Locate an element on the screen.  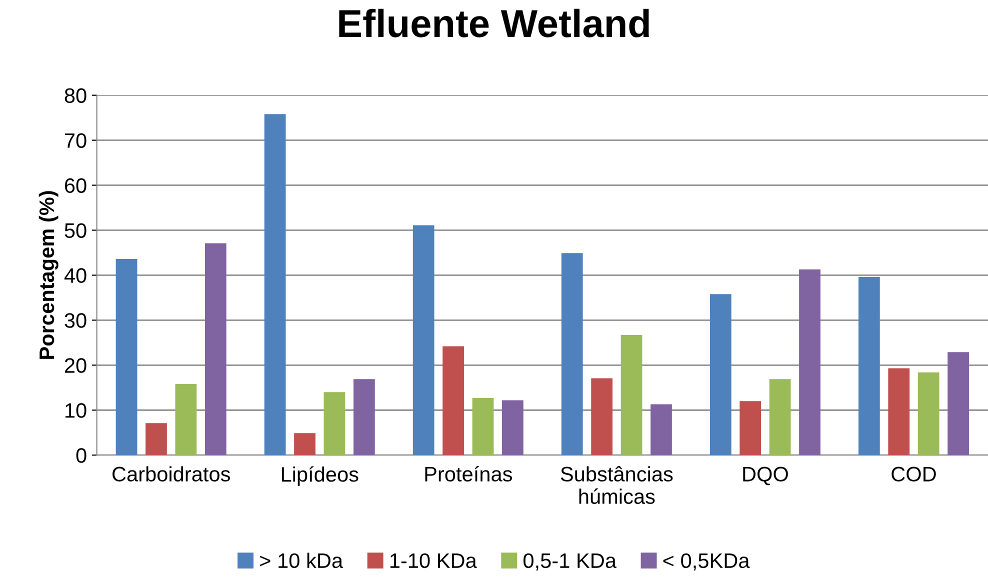
y-tick-label: 30 is located at coordinates (75, 320).